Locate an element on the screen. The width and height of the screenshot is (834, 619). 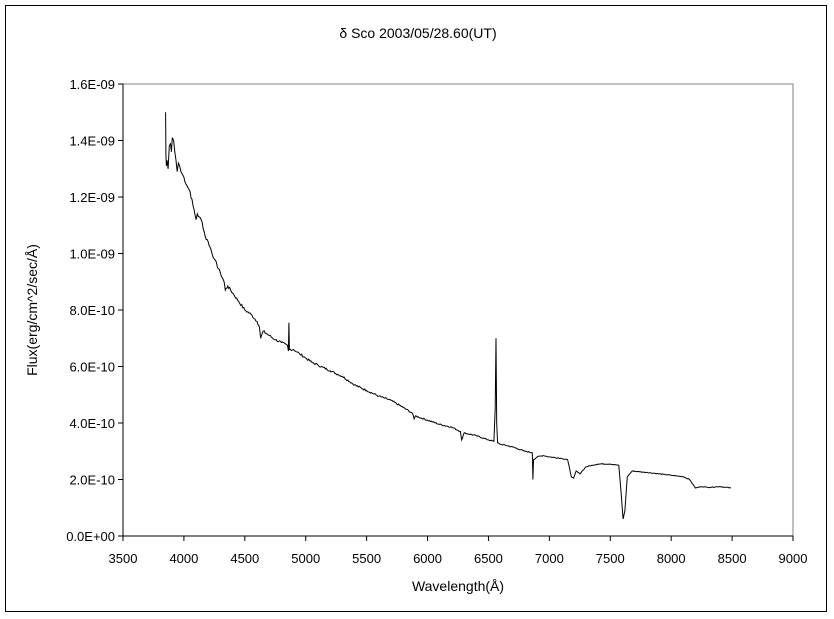
y-tick-label: 2.0E-10 is located at coordinates (92, 480).